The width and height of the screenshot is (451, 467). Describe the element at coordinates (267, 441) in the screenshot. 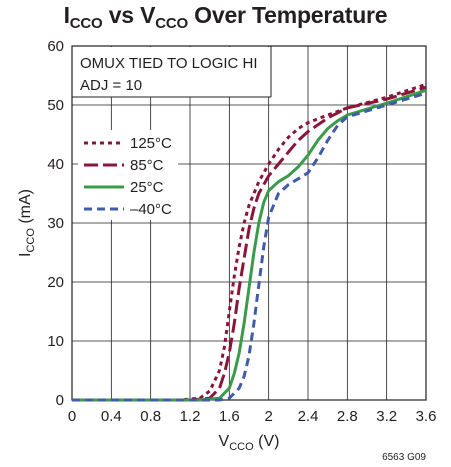

I see `x-label-unit: (V)` at that location.